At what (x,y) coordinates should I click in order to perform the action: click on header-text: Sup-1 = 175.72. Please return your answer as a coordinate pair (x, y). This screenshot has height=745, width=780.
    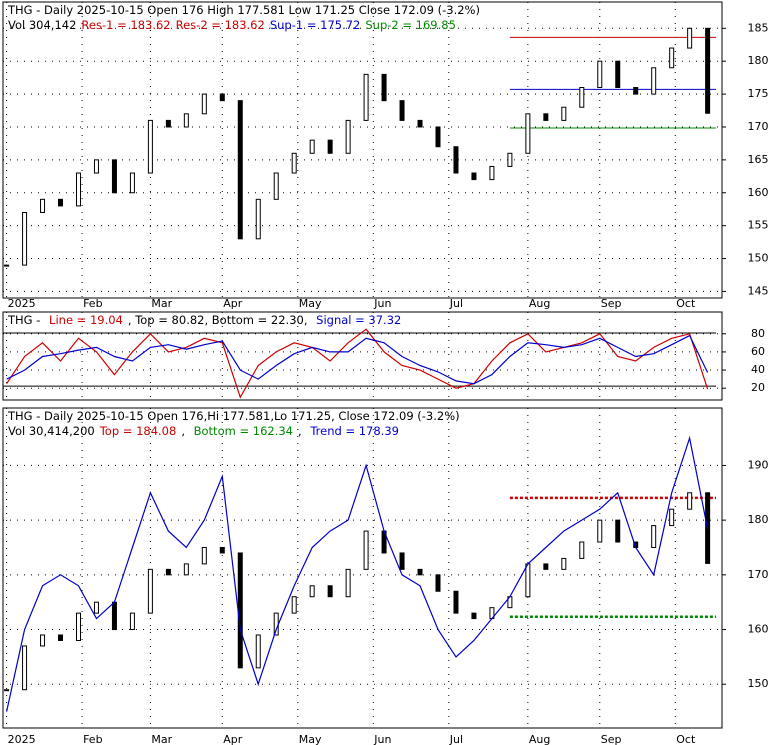
    Looking at the image, I should click on (315, 25).